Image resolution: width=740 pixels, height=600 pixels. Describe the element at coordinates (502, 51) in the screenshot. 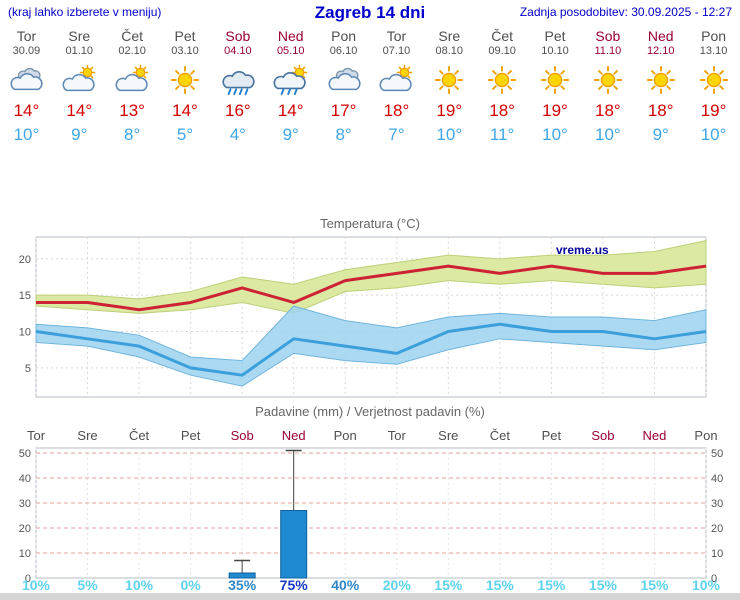

I see `day-date: 09.10` at that location.